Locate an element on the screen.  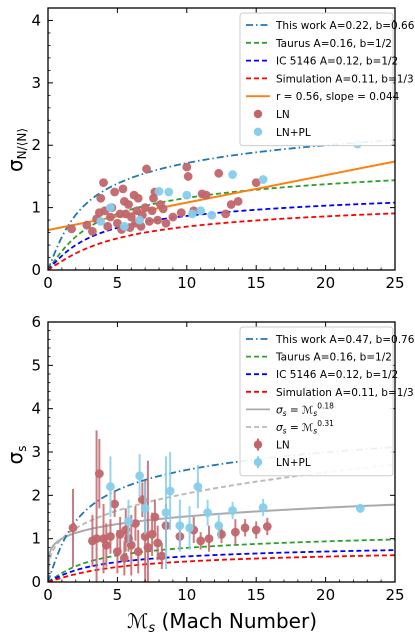
y-tick-label: 6 is located at coordinates (36, 322).